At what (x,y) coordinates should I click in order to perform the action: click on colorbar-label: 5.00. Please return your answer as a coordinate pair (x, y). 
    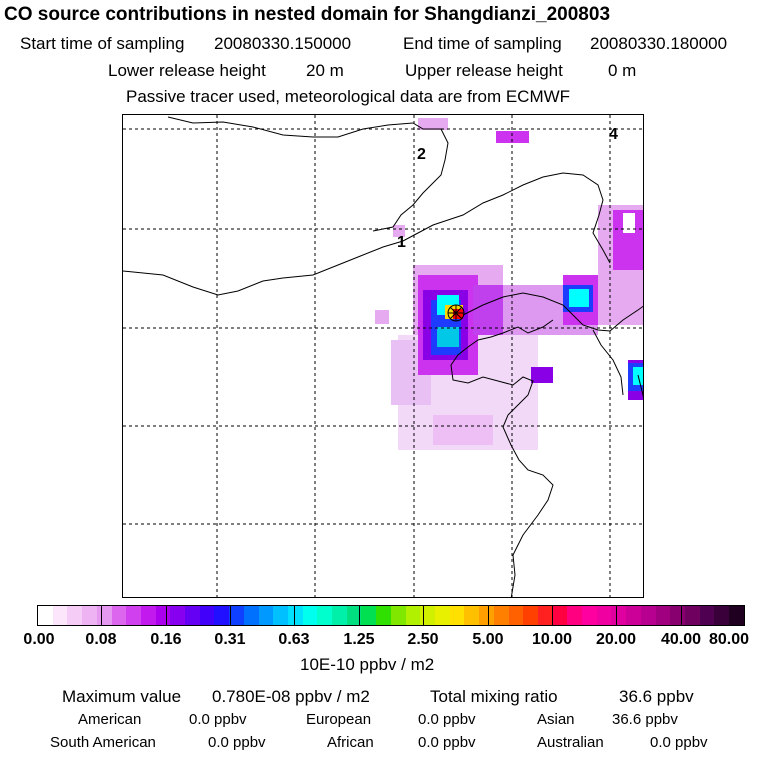
    Looking at the image, I should click on (488, 639).